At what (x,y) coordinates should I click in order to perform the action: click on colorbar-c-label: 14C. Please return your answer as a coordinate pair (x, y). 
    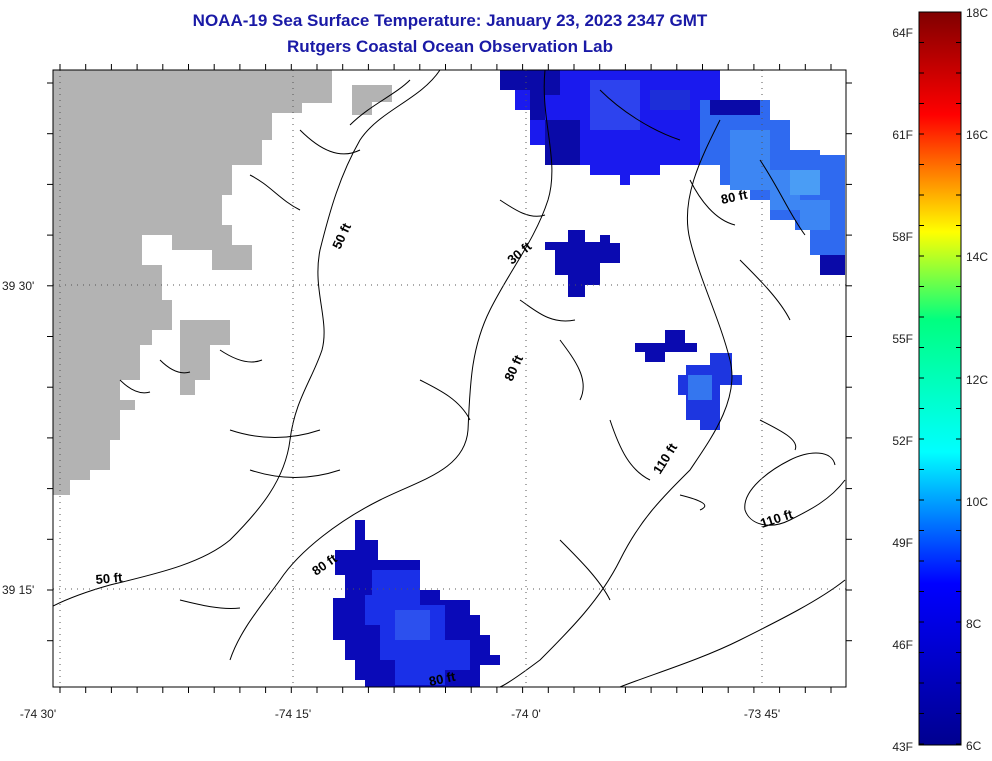
    Looking at the image, I should click on (977, 257).